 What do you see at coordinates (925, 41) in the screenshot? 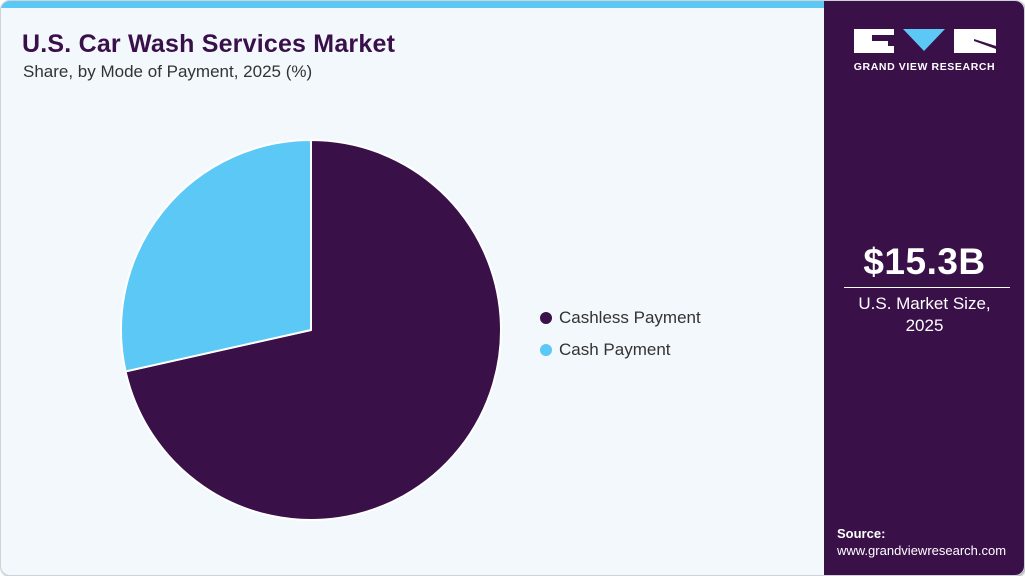
I see `gvr-logo-icon` at bounding box center [925, 41].